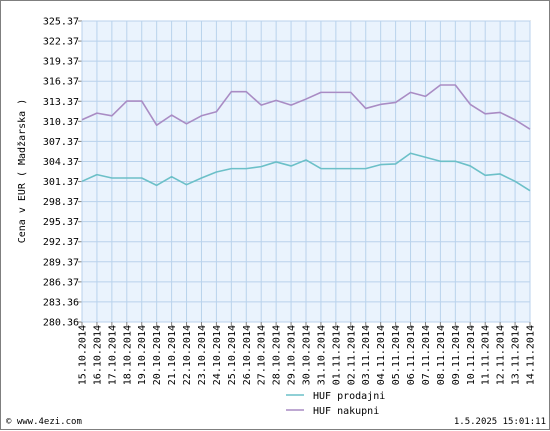 This screenshot has height=431, width=550. Describe the element at coordinates (381, 355) in the screenshot. I see `x-tick-label: 04.11.2014` at that location.